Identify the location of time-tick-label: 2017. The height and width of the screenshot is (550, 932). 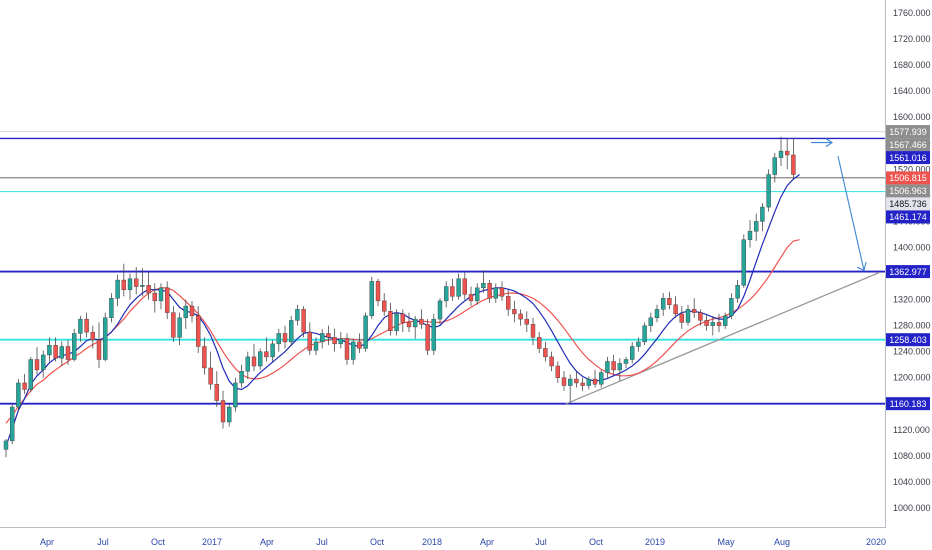
(212, 542).